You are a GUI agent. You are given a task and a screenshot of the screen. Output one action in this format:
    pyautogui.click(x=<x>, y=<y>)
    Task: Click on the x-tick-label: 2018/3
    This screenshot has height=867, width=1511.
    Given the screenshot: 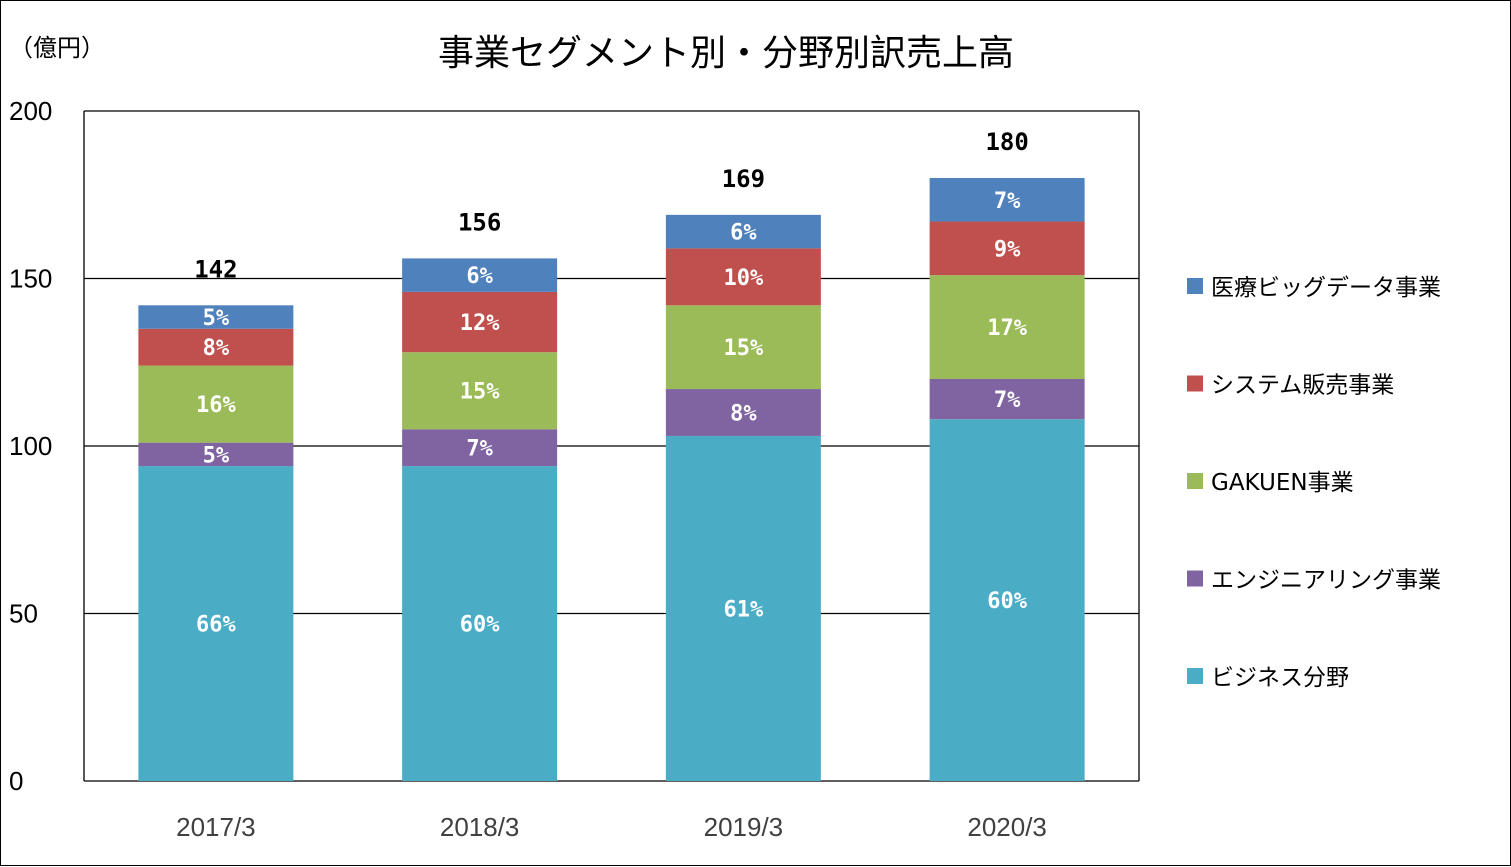 What is the action you would take?
    pyautogui.click(x=480, y=827)
    